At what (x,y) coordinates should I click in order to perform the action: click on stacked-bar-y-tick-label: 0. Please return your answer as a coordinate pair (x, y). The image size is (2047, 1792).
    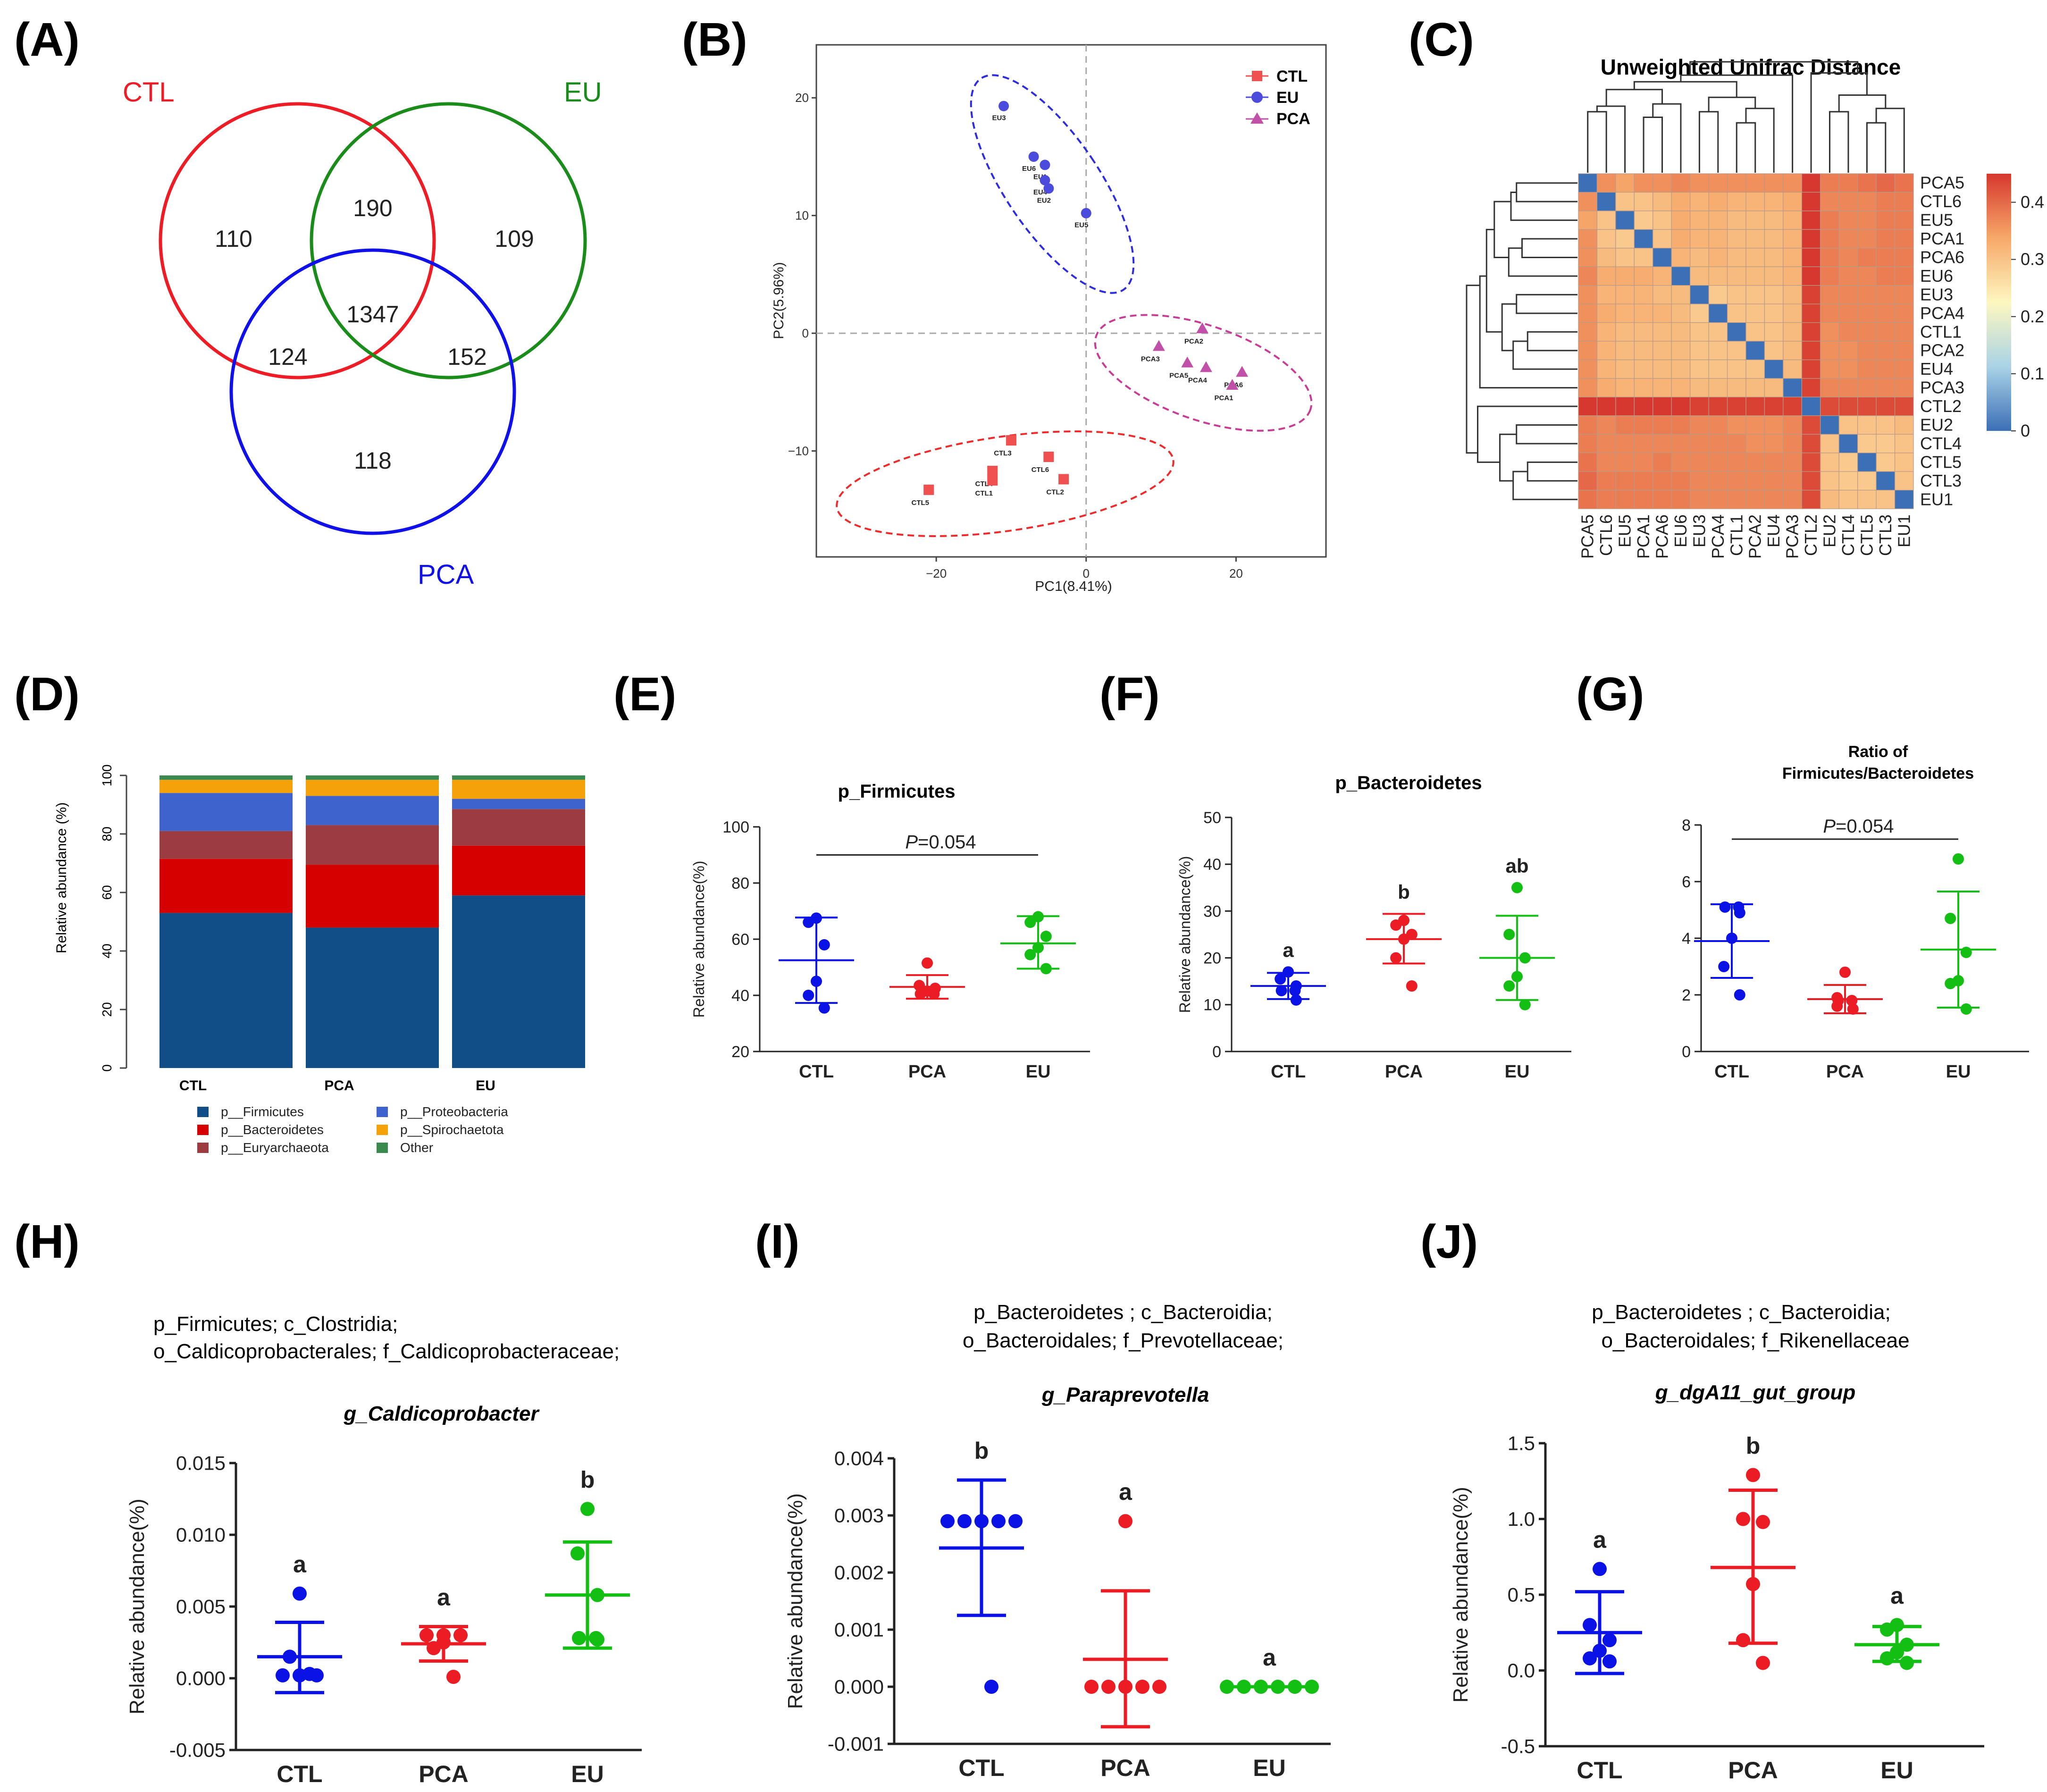
    Looking at the image, I should click on (107, 1068).